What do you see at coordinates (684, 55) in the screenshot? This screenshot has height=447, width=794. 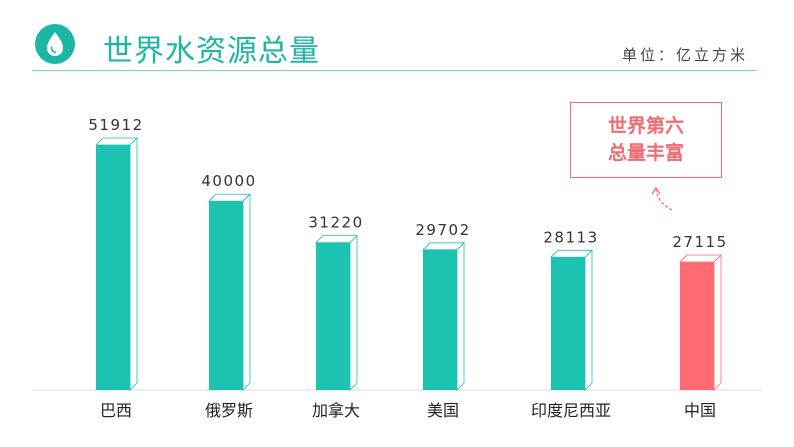 I see `unit-label: 单位：亿立方米` at bounding box center [684, 55].